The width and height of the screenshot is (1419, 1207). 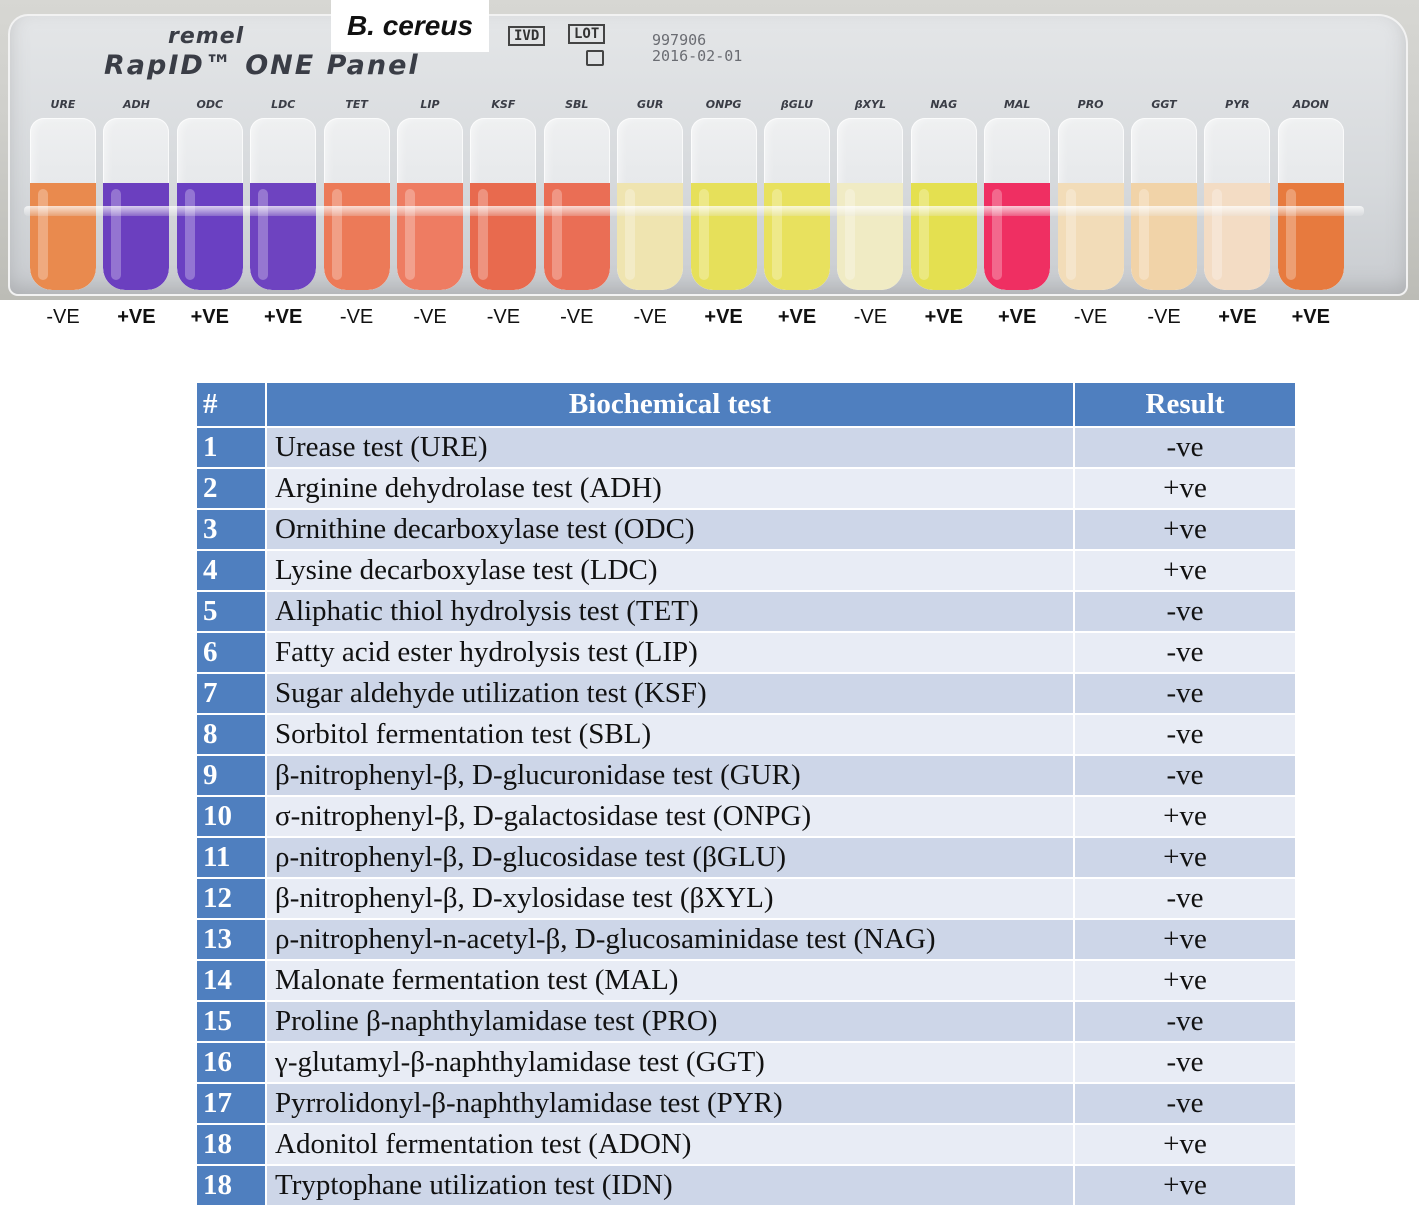 What do you see at coordinates (356, 104) in the screenshot?
I see `well-label: TET` at bounding box center [356, 104].